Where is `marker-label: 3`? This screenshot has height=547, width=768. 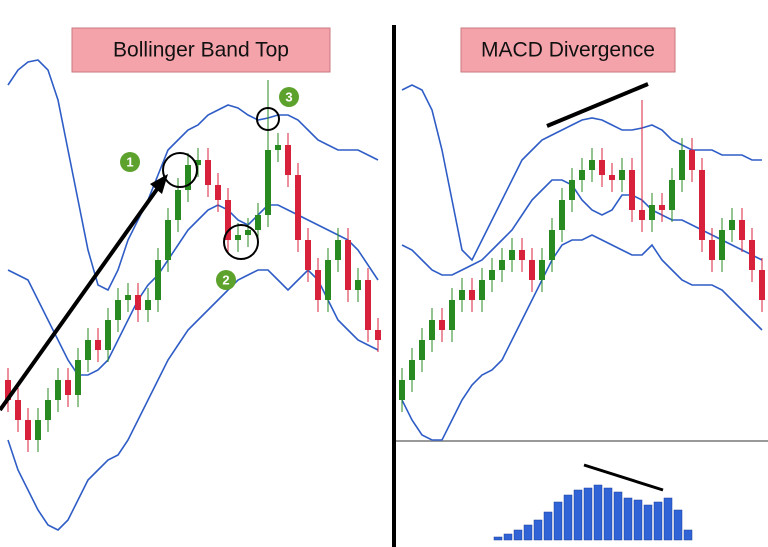 marker-label: 3 is located at coordinates (288, 96).